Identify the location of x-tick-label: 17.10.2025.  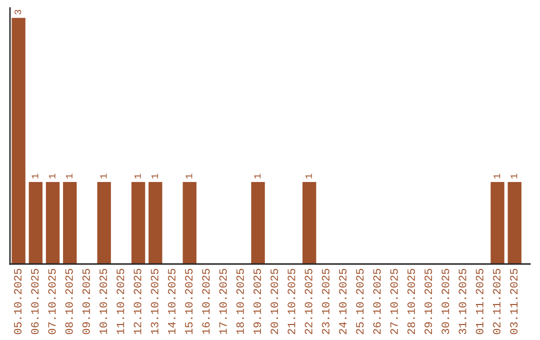
(223, 301).